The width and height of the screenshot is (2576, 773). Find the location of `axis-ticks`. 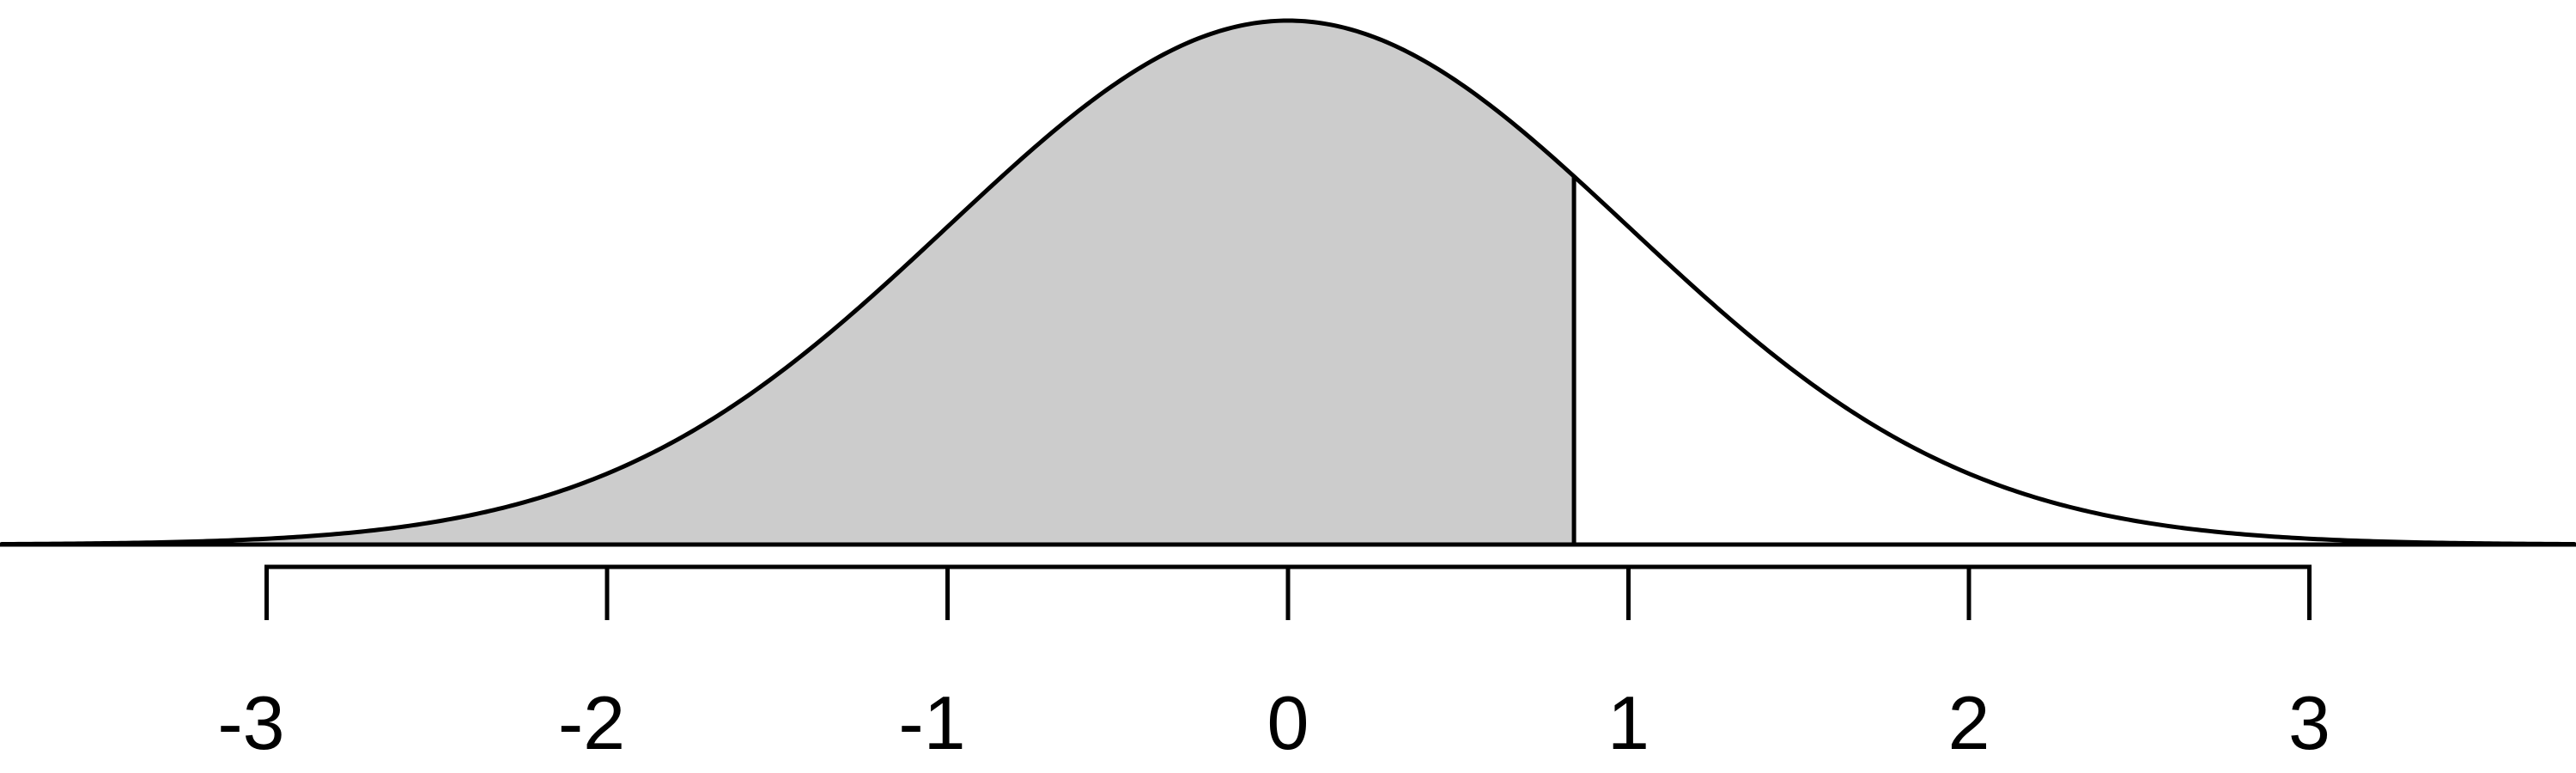

axis-ticks is located at coordinates (1288, 592).